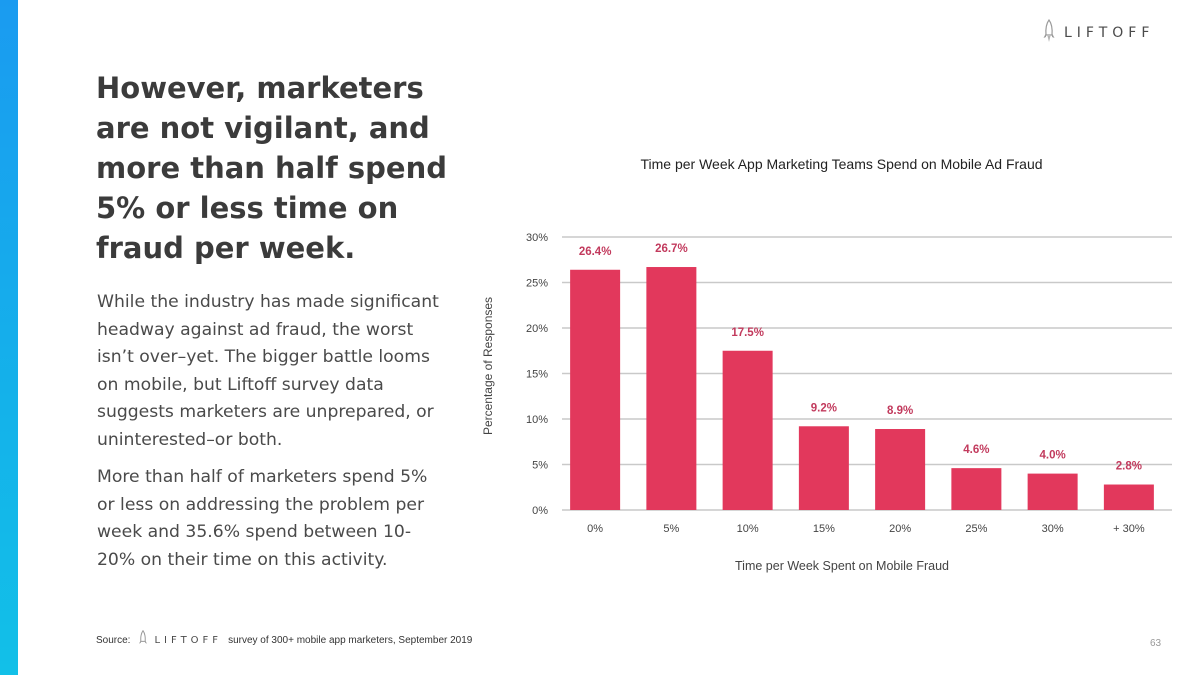 This screenshot has width=1200, height=675. Describe the element at coordinates (824, 529) in the screenshot. I see `x-tick-label: 15%` at that location.